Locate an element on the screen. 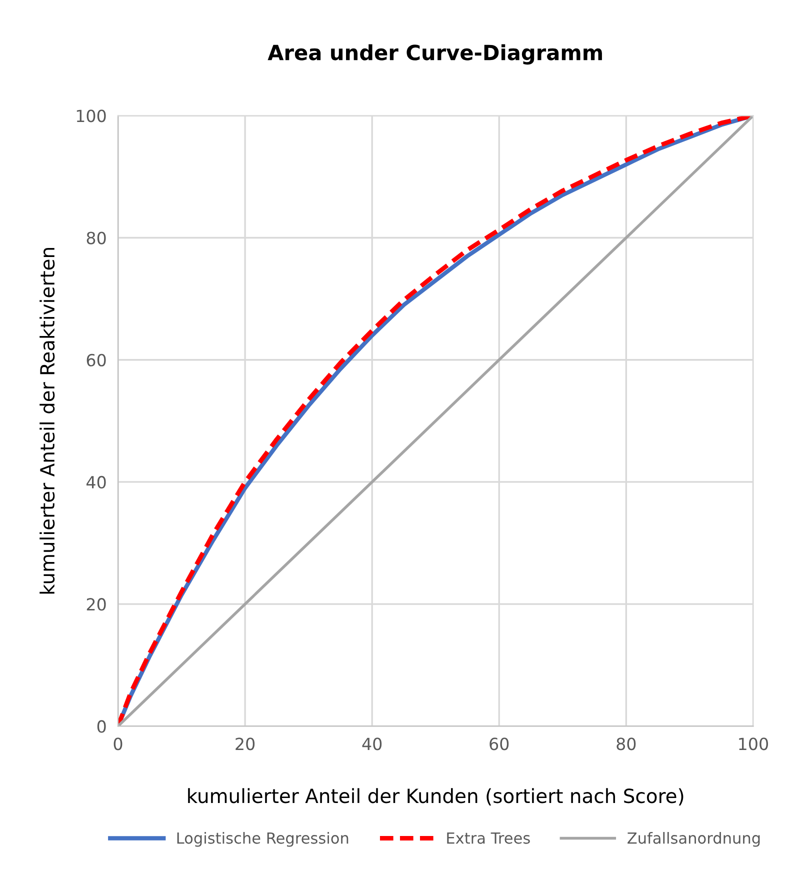  x-tick-label: 100 is located at coordinates (753, 744).